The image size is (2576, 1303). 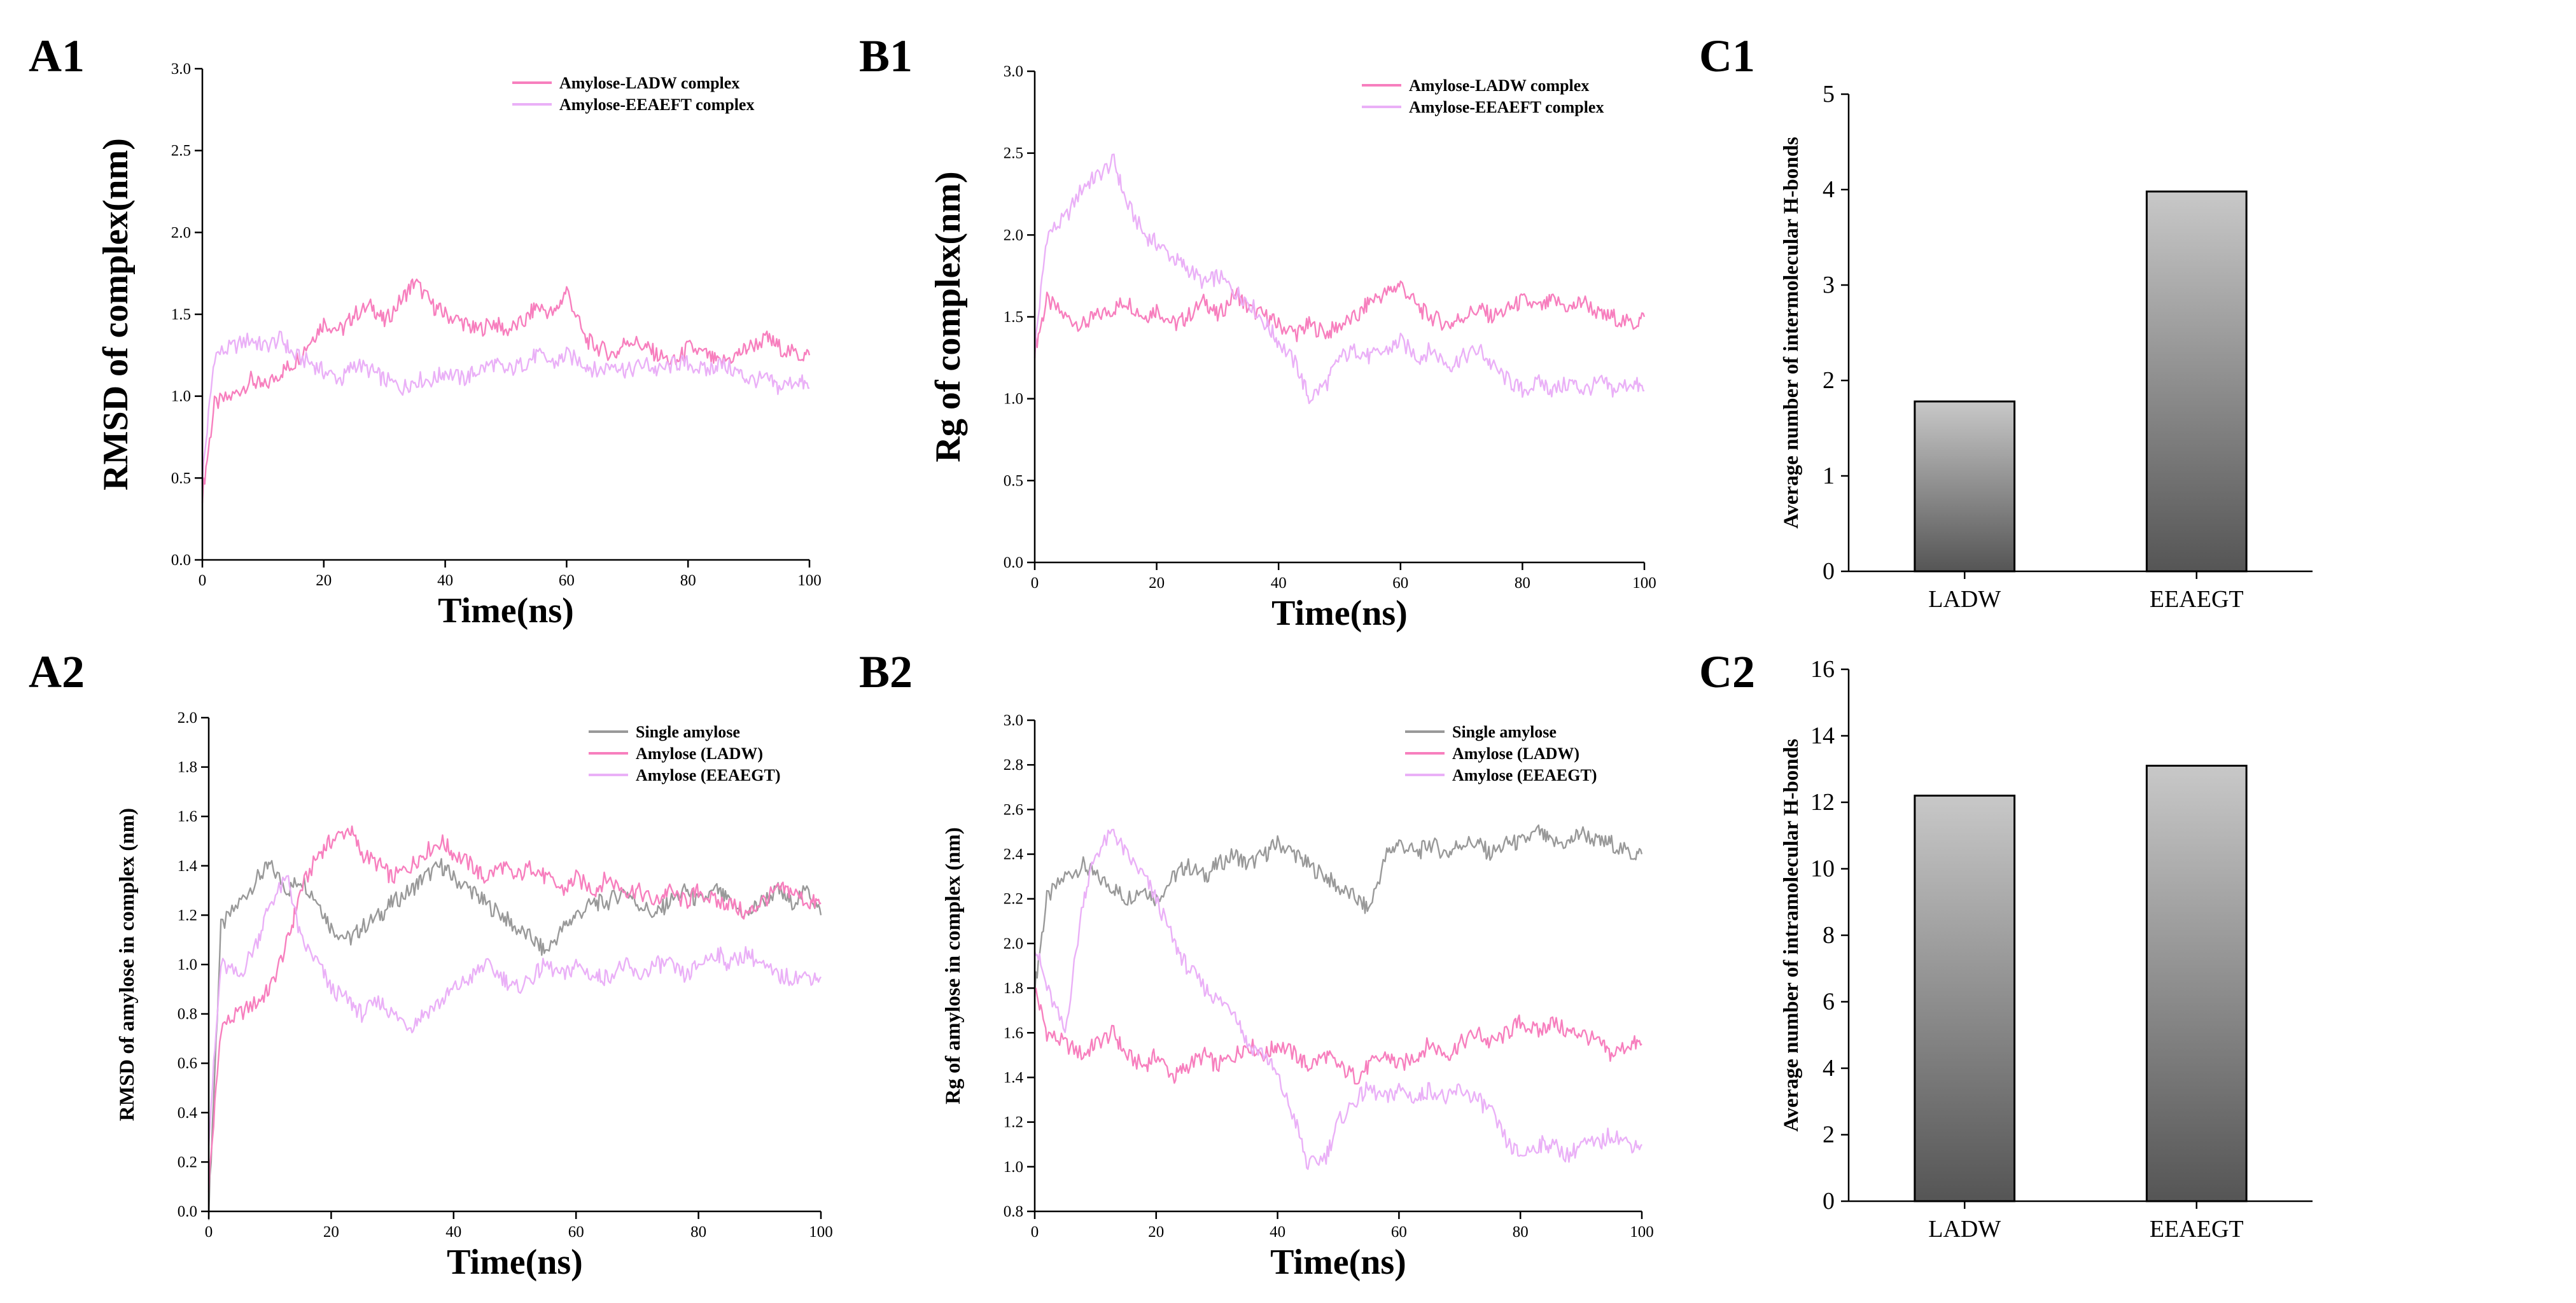 What do you see at coordinates (1829, 380) in the screenshot?
I see `y-tick-label: 2` at bounding box center [1829, 380].